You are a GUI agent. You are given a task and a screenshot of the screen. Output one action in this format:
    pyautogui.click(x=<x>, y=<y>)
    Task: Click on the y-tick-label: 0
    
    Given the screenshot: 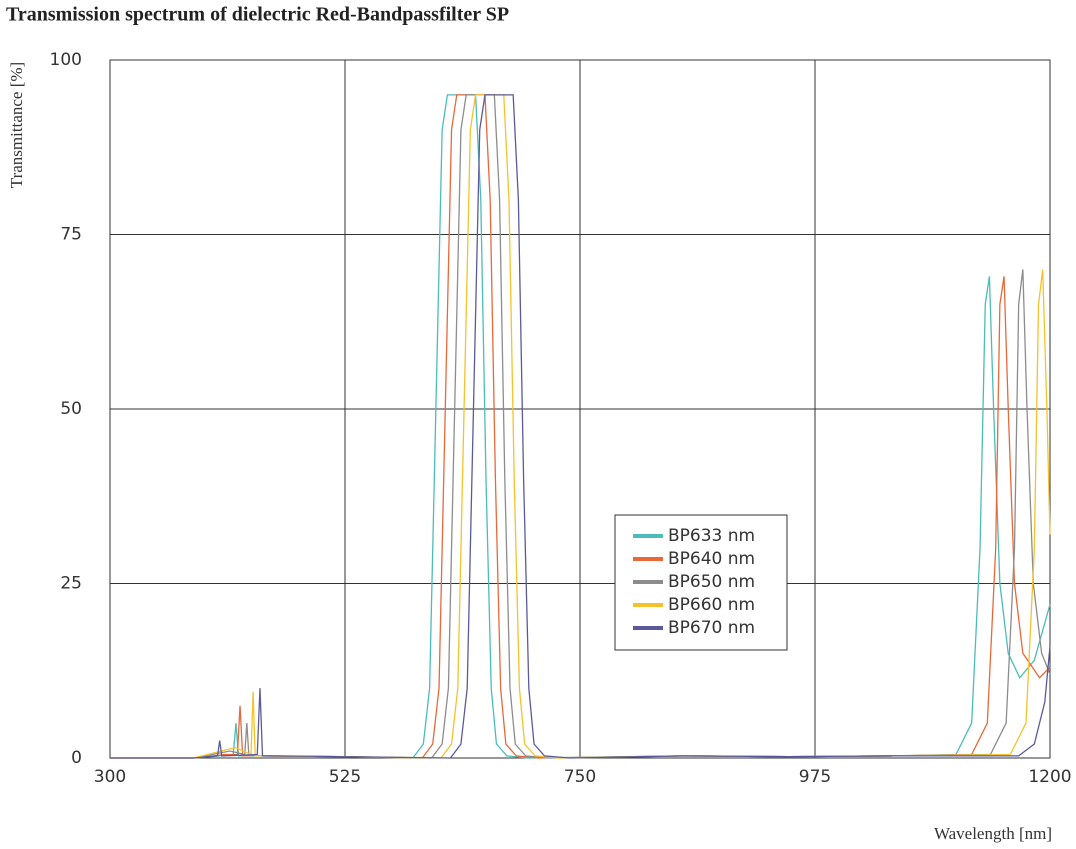 What is the action you would take?
    pyautogui.click(x=76, y=758)
    